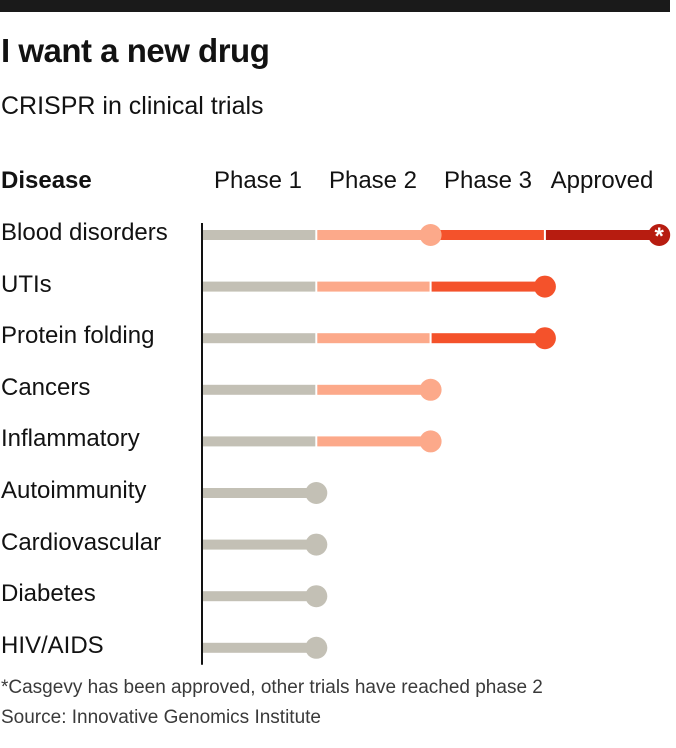  I want to click on top-rule, so click(335, 6).